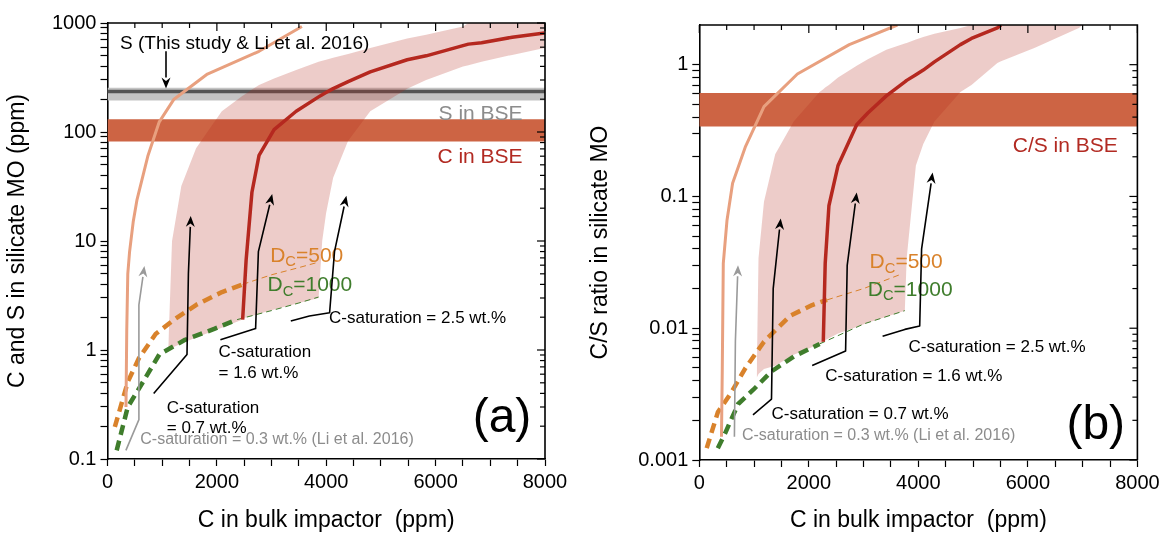 The image size is (1167, 540). Describe the element at coordinates (1065, 144) in the screenshot. I see `band-label: C/S in BSE` at that location.